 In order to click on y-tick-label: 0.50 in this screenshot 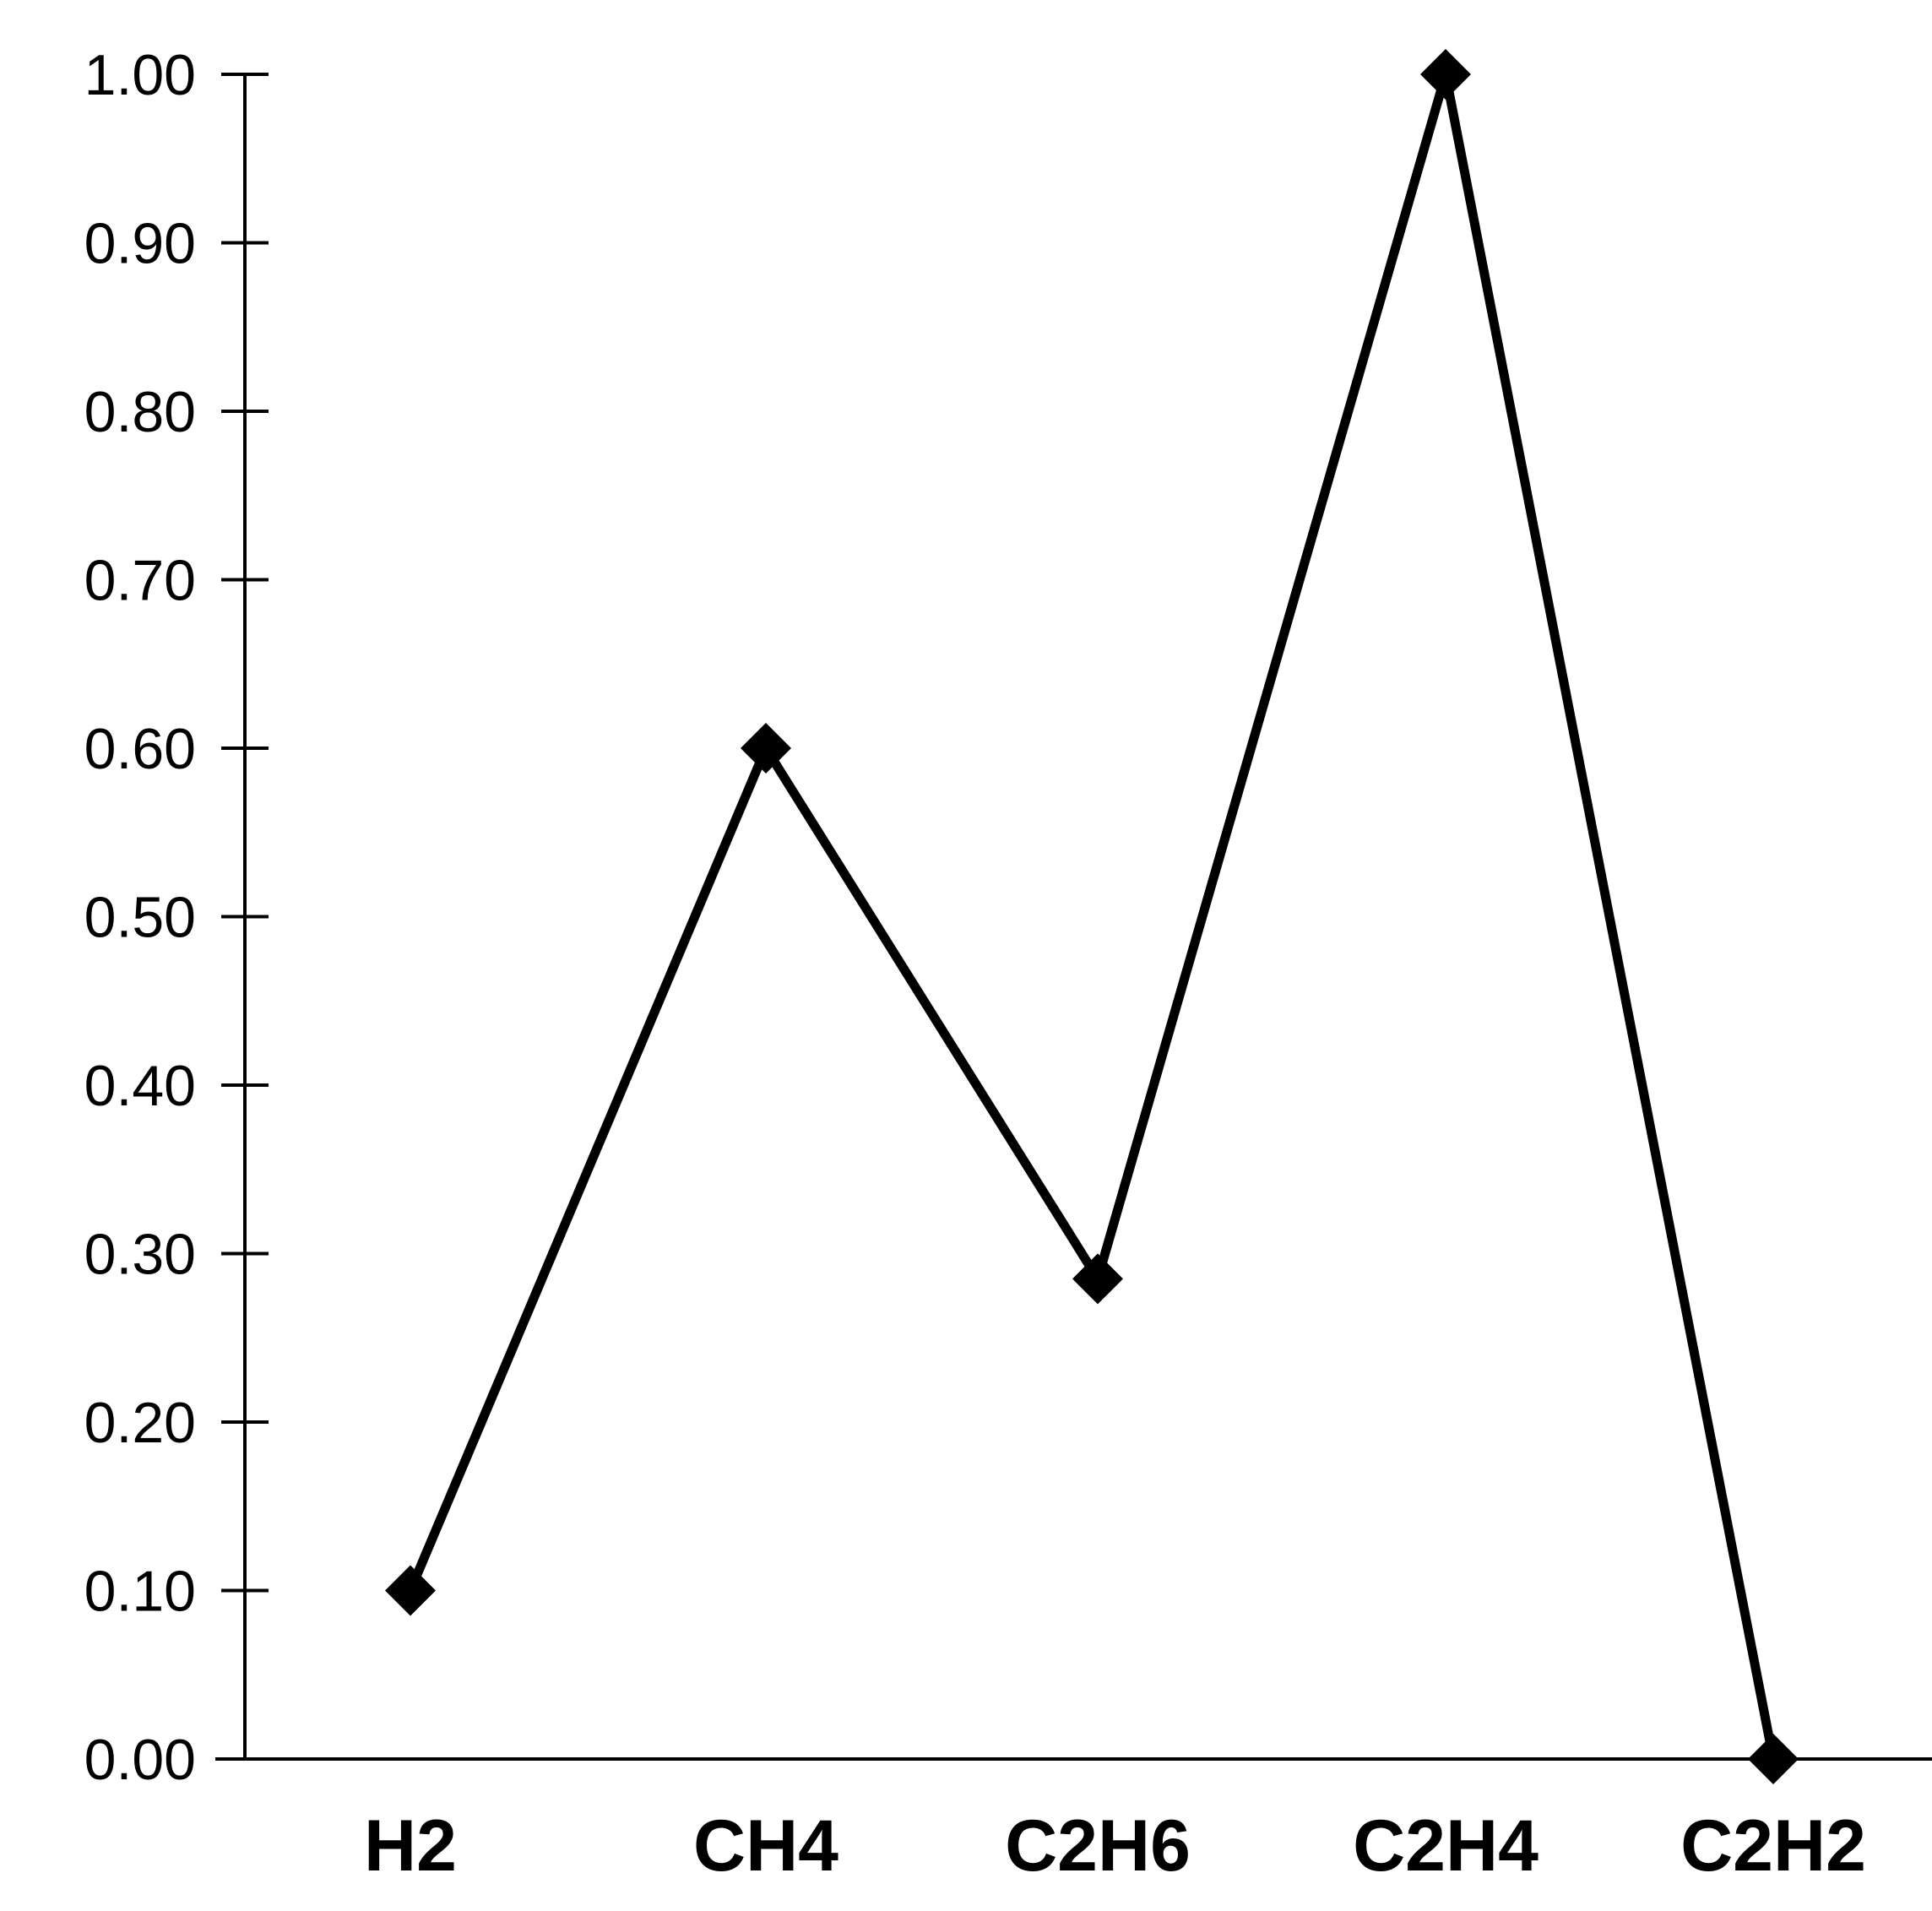, I will do `click(140, 918)`.